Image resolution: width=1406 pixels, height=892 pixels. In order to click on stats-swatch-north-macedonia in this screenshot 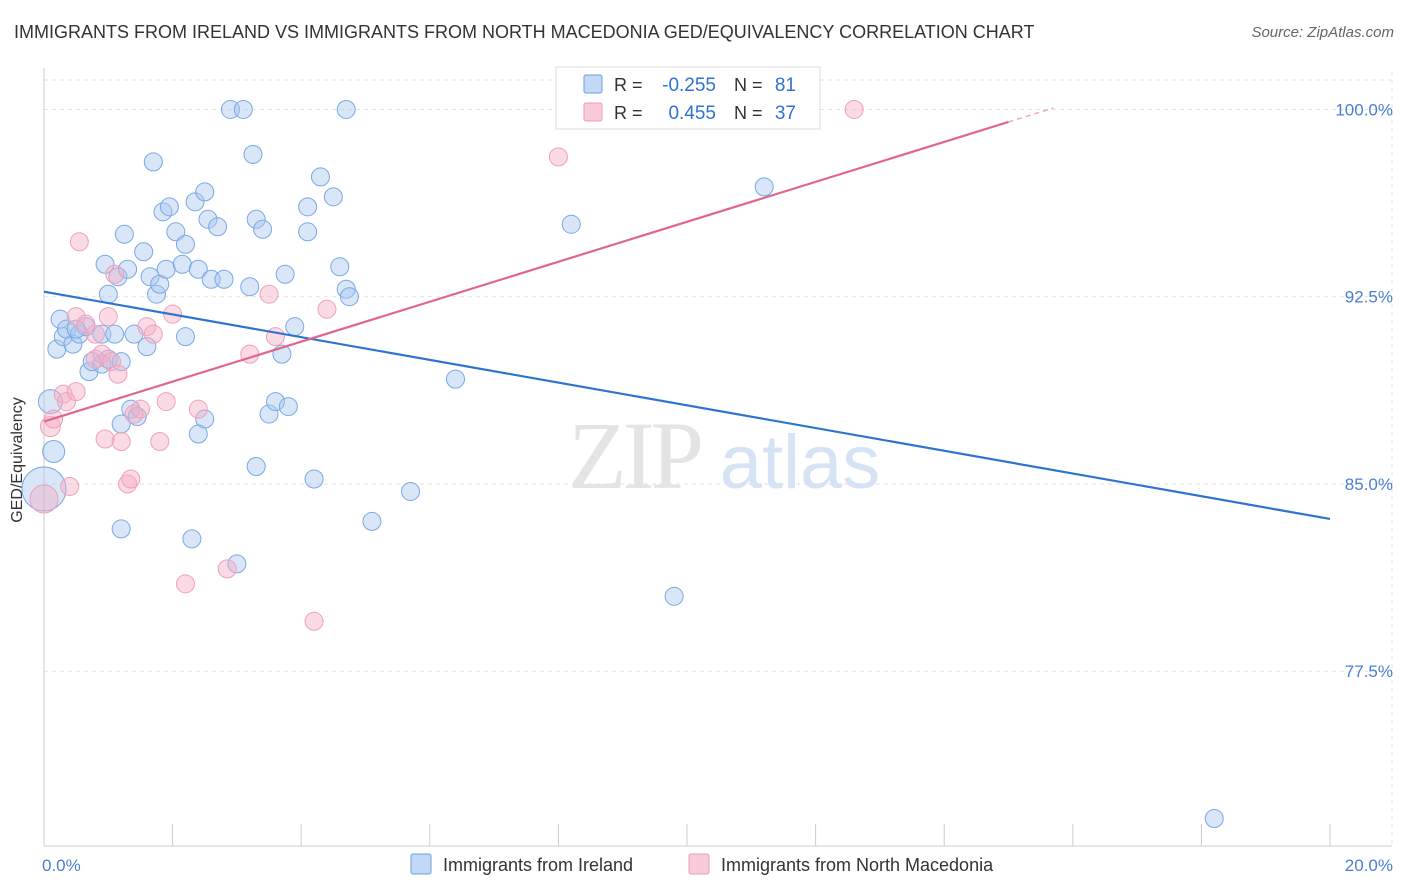, I will do `click(593, 112)`.